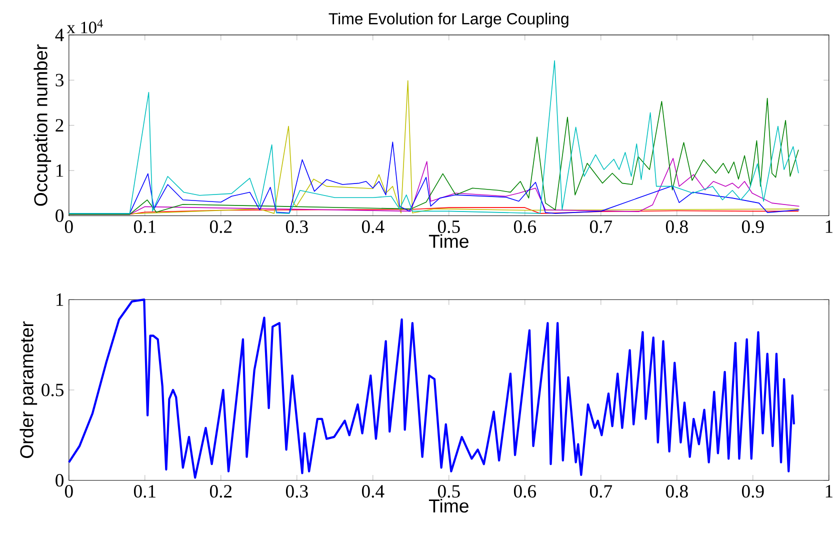  I want to click on y-axis-title: Occupation number, so click(43, 125).